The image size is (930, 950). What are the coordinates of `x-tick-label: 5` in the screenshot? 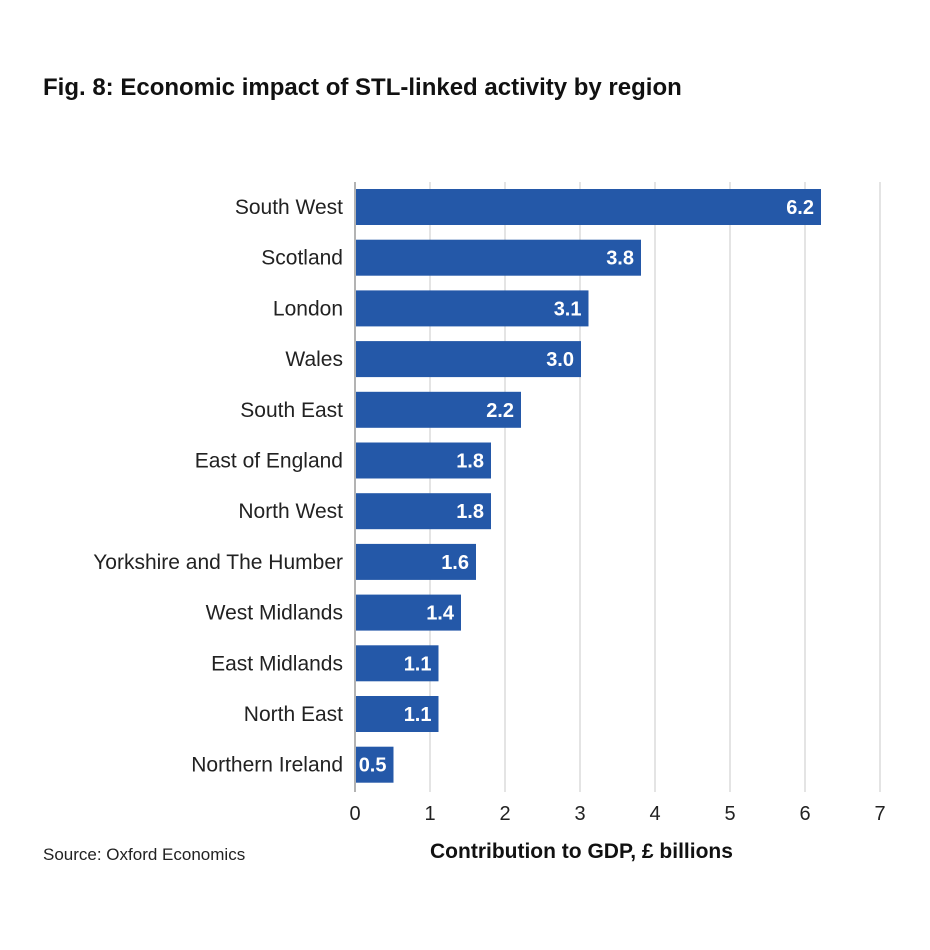 It's located at (729, 814).